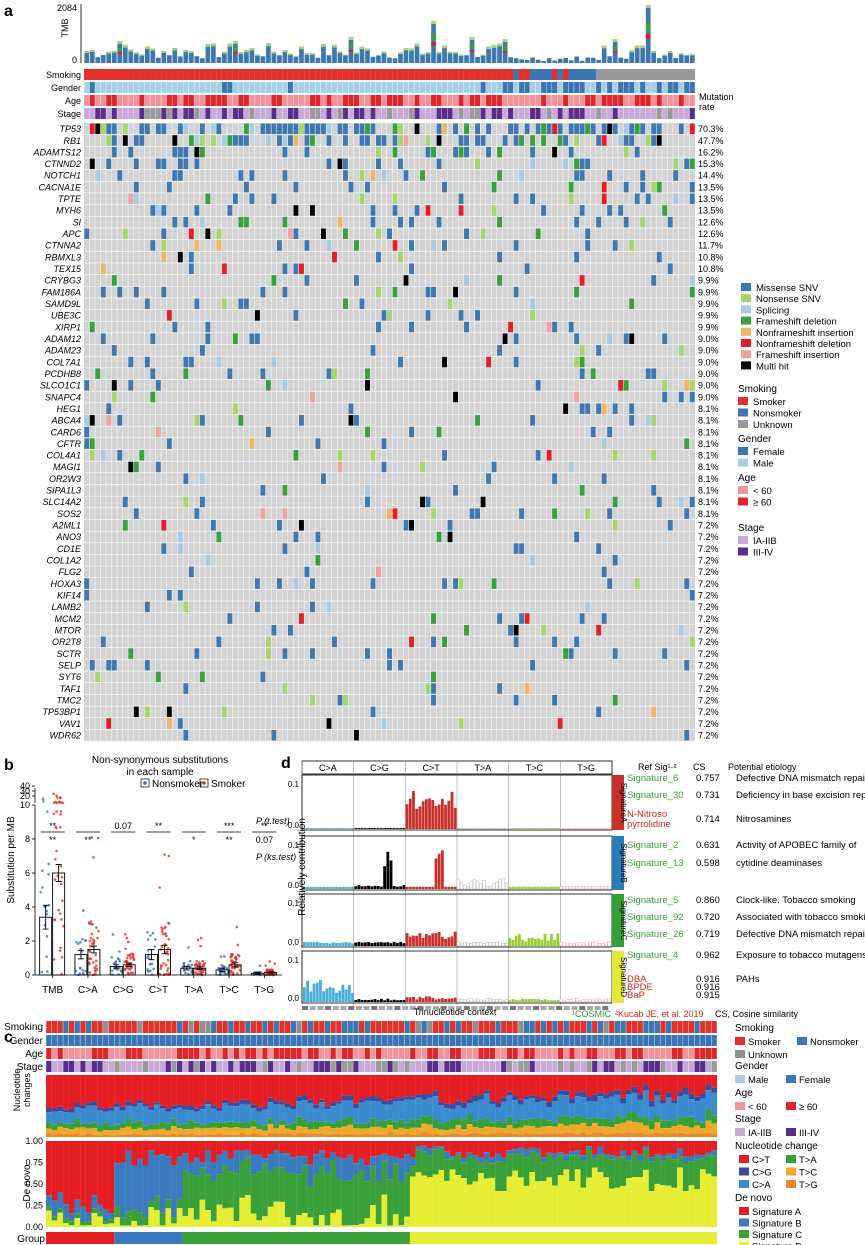 This screenshot has height=1245, width=865. What do you see at coordinates (52, 990) in the screenshot?
I see `b-category-label: TMB` at bounding box center [52, 990].